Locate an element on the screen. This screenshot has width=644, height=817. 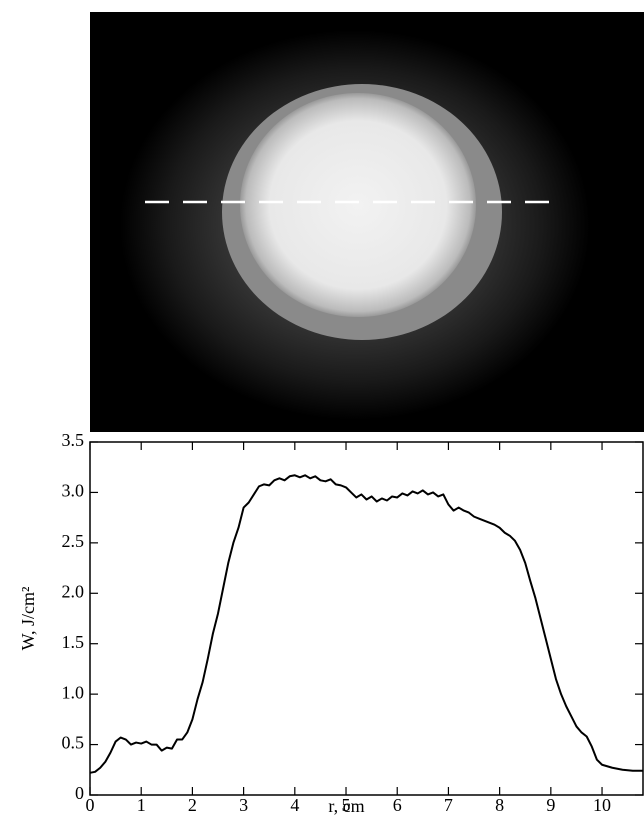
x-tick-label: 3 is located at coordinates (243, 805).